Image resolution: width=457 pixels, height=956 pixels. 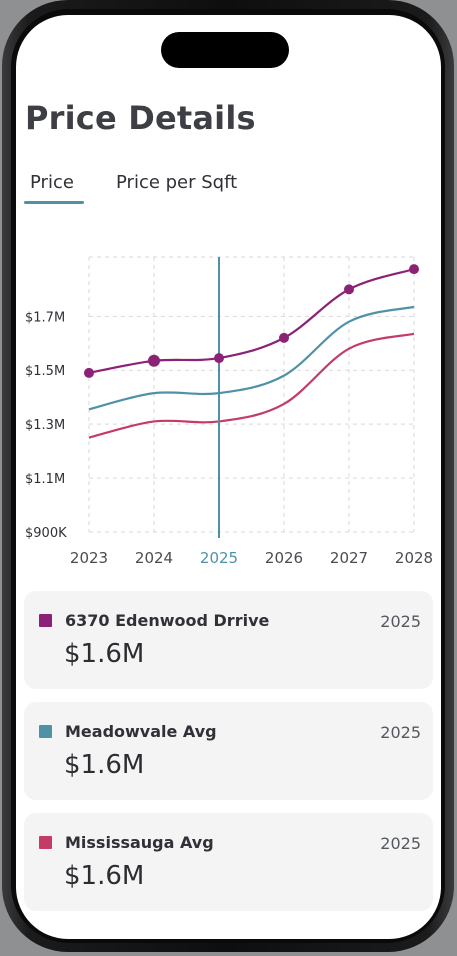 I want to click on y-tick-label: $1.5M, so click(x=45, y=371).